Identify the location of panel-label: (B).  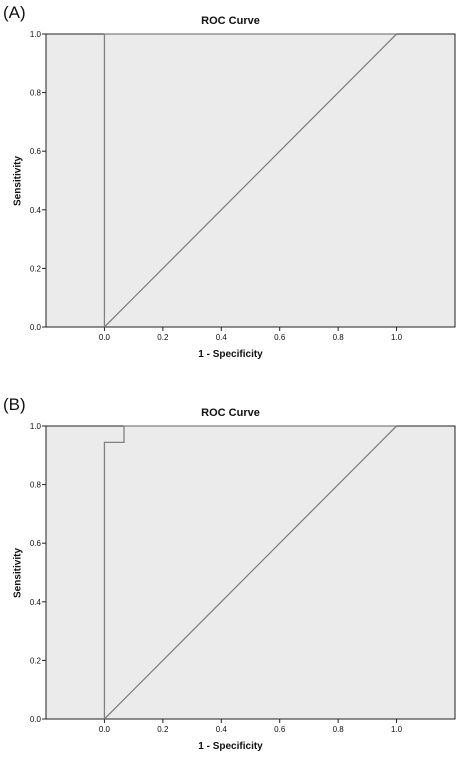
(14, 404).